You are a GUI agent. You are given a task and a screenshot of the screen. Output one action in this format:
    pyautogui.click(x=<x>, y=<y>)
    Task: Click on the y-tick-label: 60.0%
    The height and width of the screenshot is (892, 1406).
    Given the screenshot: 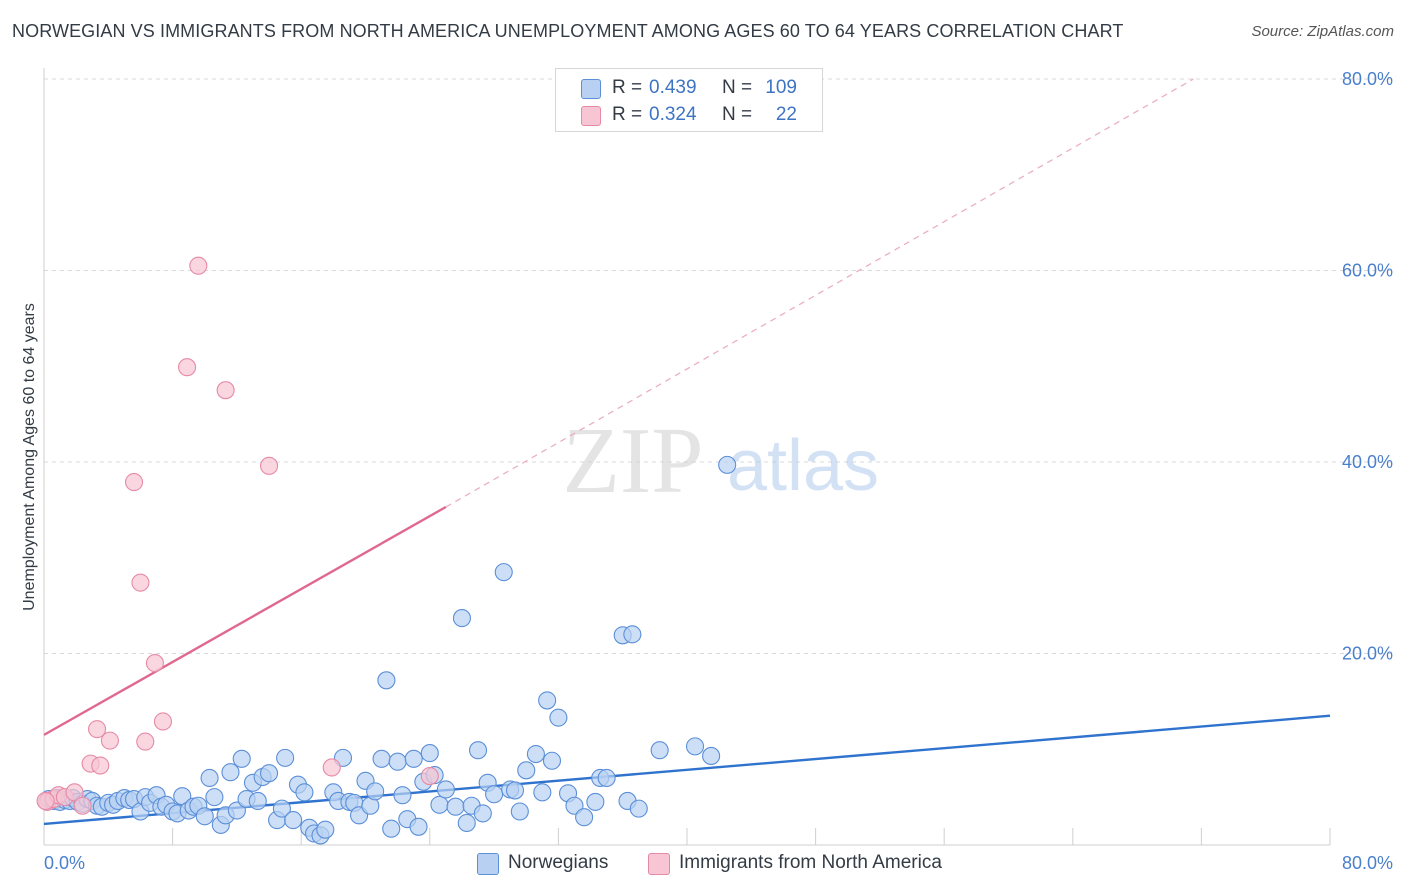 What is the action you would take?
    pyautogui.click(x=1367, y=271)
    